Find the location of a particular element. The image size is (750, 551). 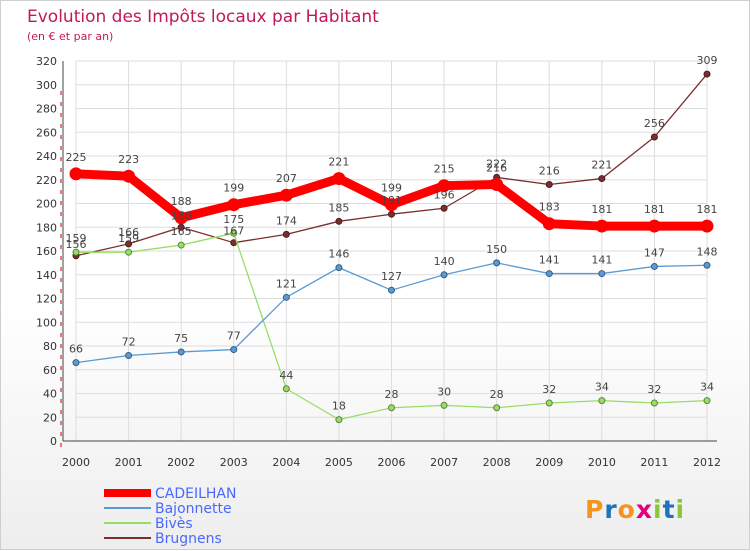

y-tick-label: 20 is located at coordinates (50, 417).